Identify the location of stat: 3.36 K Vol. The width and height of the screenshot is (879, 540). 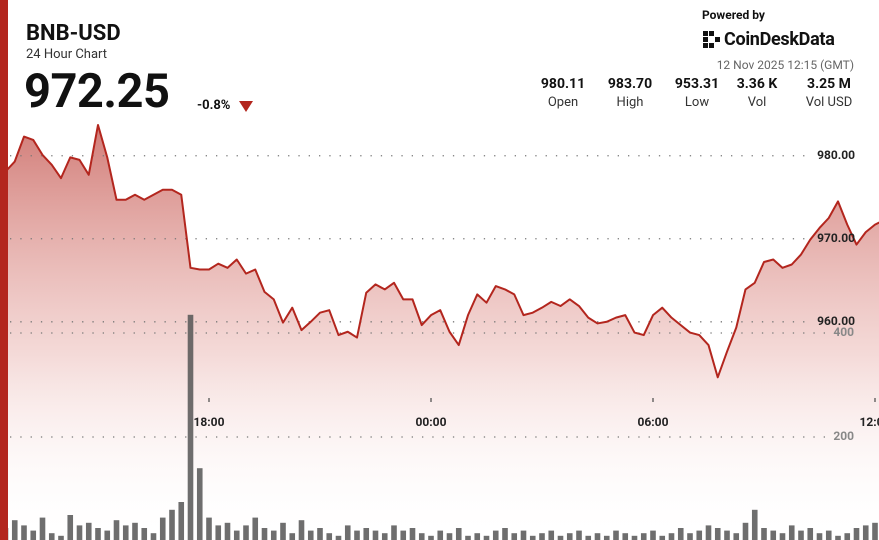
(757, 93).